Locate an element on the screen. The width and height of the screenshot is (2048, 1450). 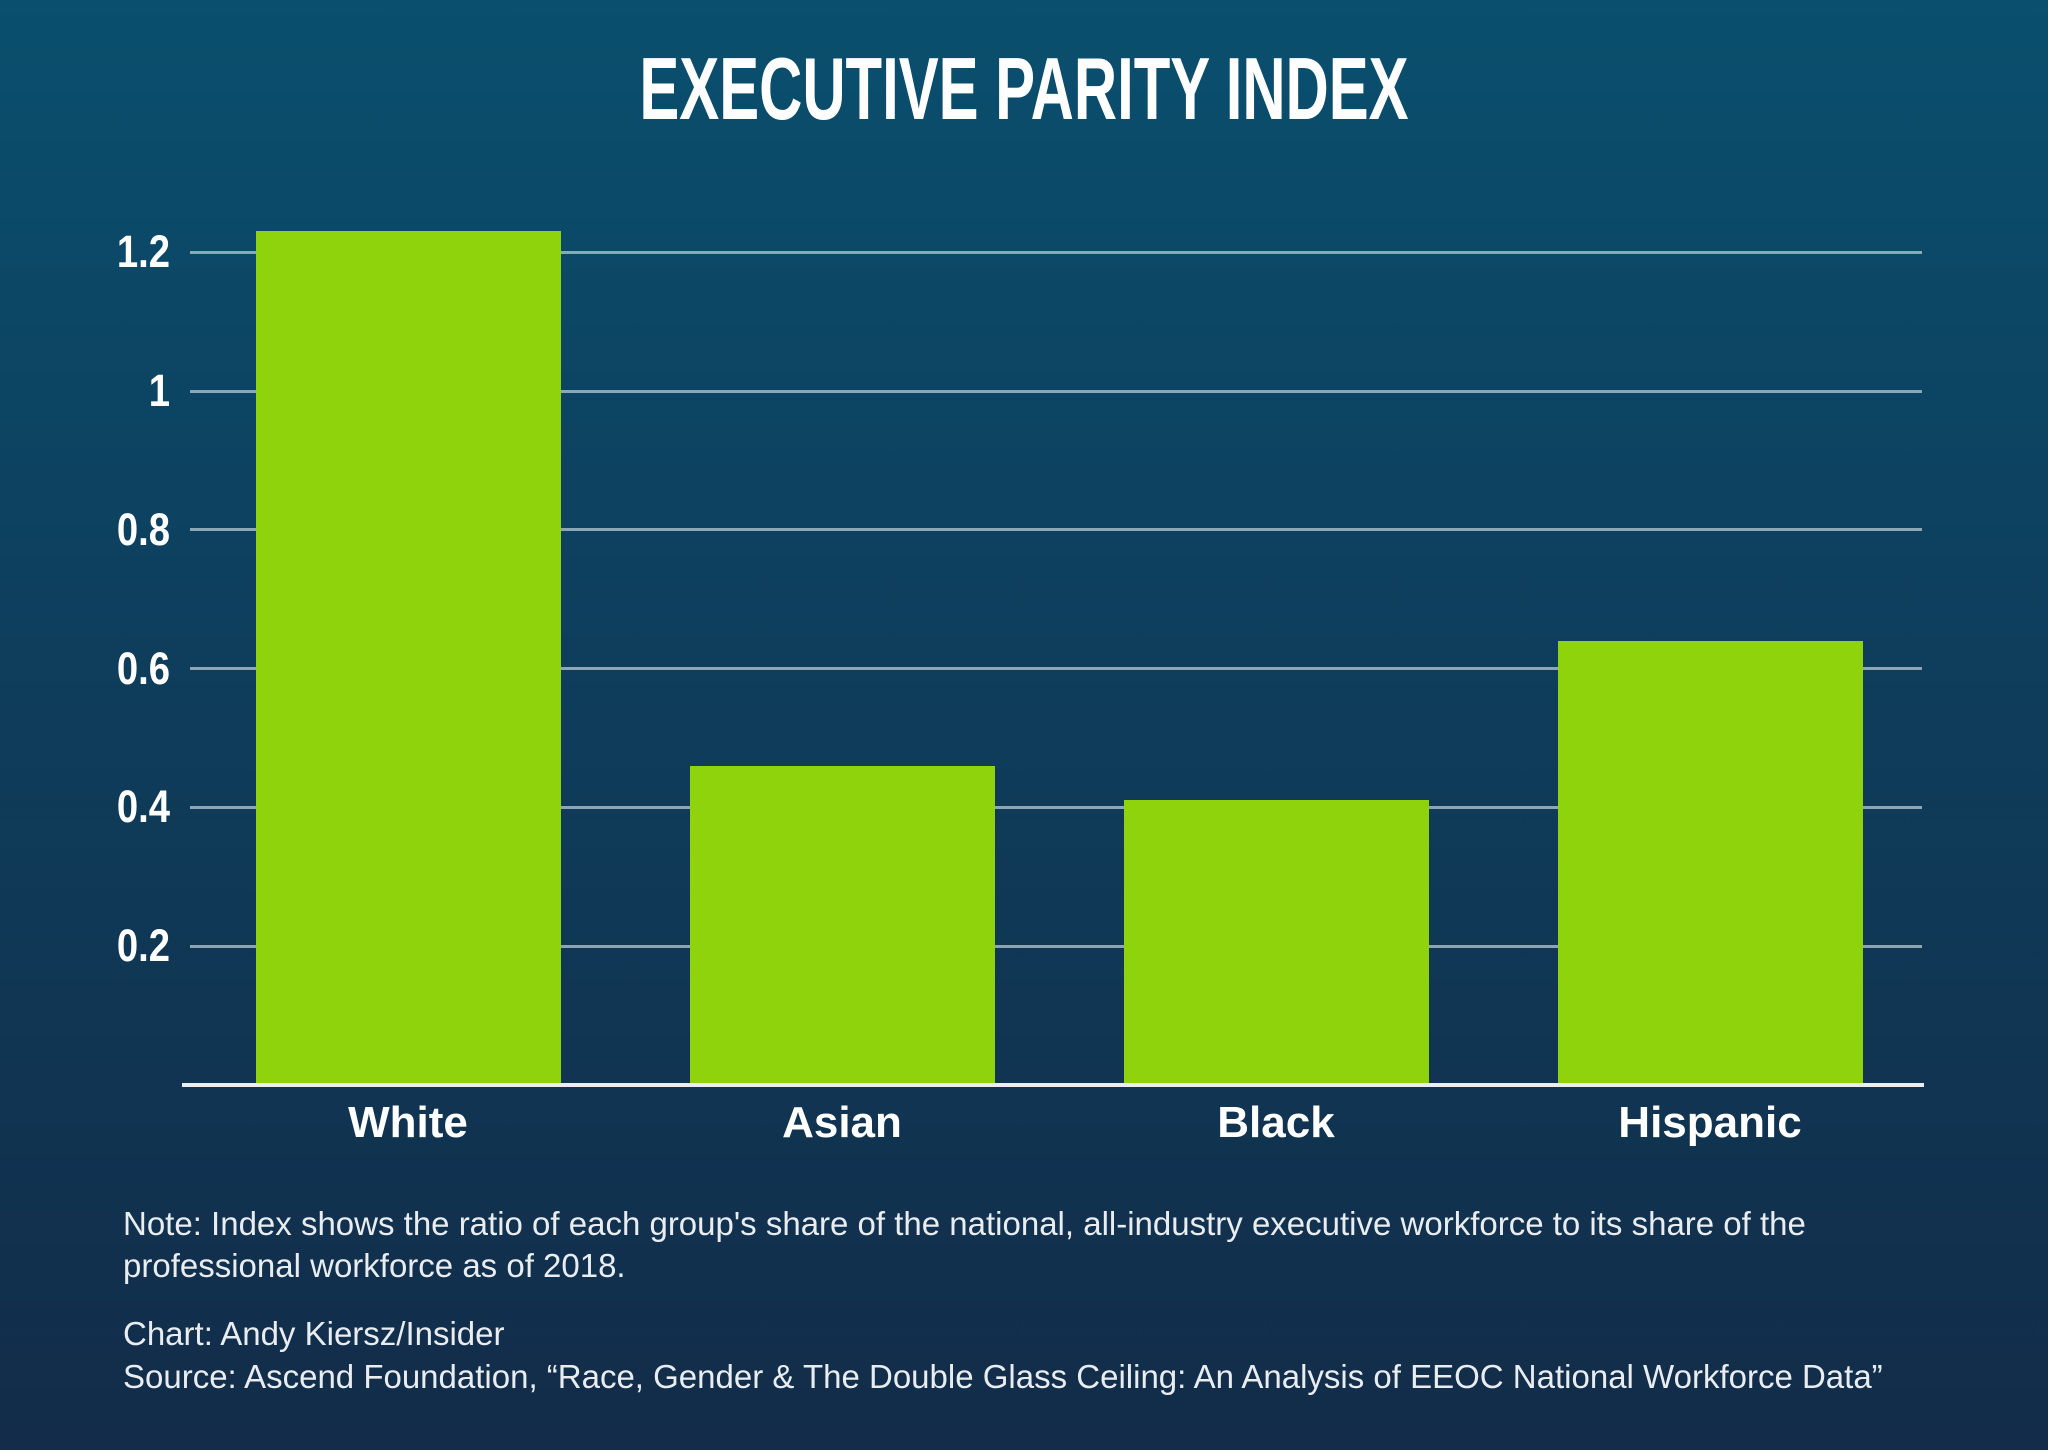
gridline-0.6 is located at coordinates (1056, 669).